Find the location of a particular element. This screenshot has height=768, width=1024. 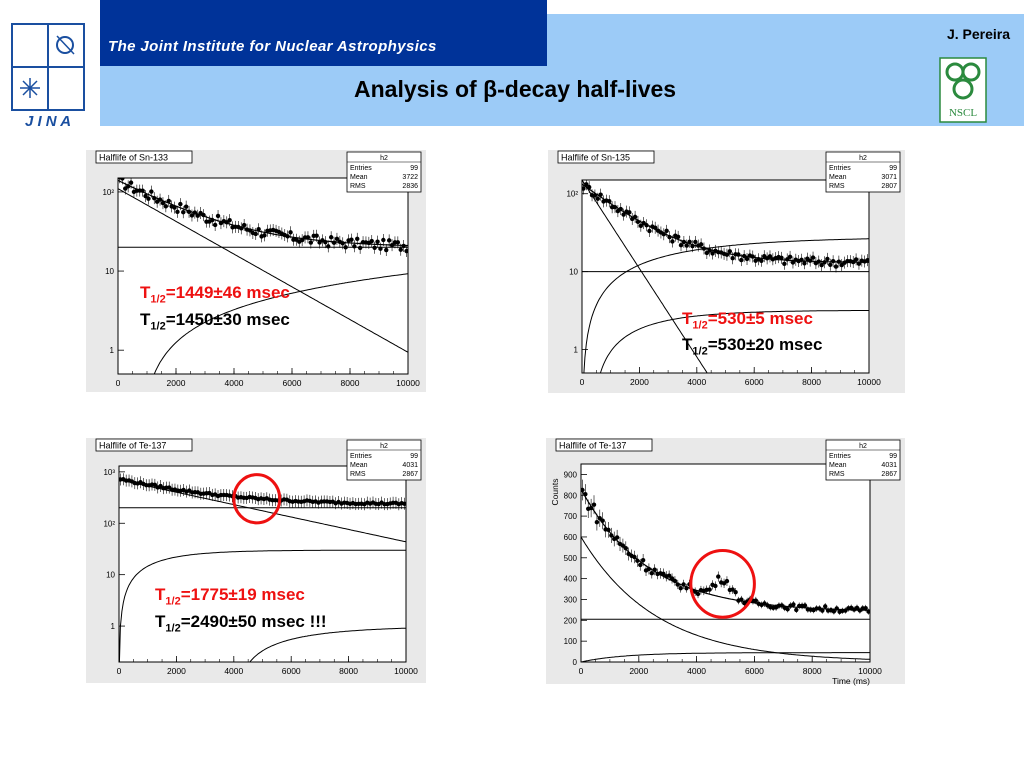

x-tick-label: 0 is located at coordinates (581, 671).